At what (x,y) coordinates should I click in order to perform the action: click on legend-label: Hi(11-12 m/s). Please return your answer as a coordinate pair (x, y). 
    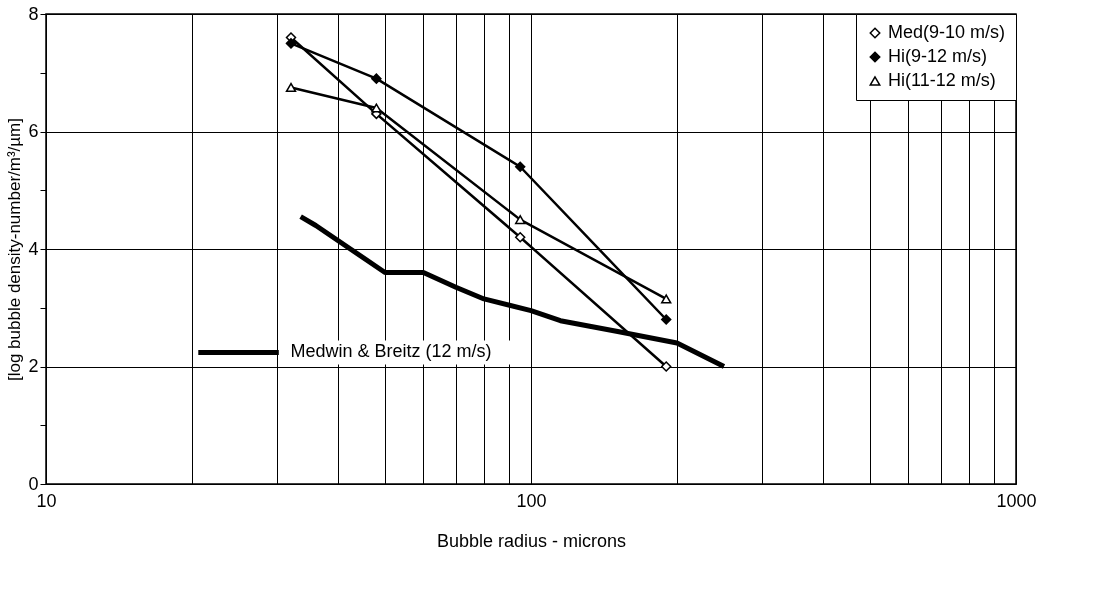
    Looking at the image, I should click on (942, 80).